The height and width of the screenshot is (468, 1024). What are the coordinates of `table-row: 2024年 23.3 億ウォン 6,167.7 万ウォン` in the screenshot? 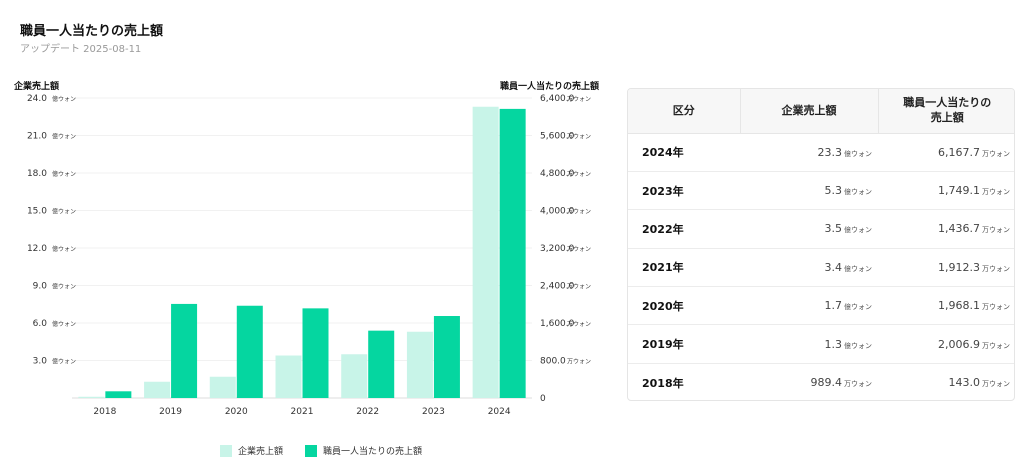 It's located at (821, 152).